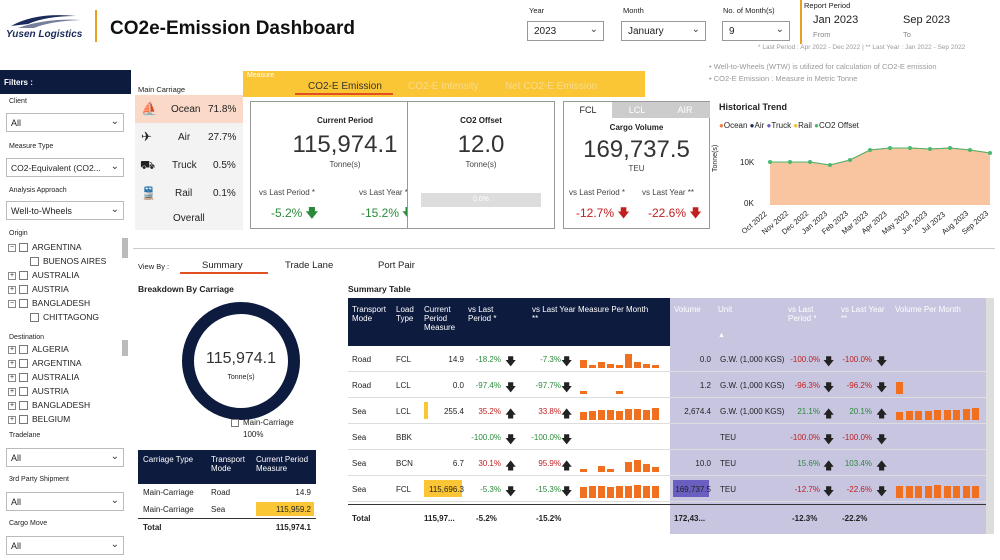 The image size is (1000, 560). Describe the element at coordinates (637, 110) in the screenshot. I see `tab-lcl: LCL` at that location.